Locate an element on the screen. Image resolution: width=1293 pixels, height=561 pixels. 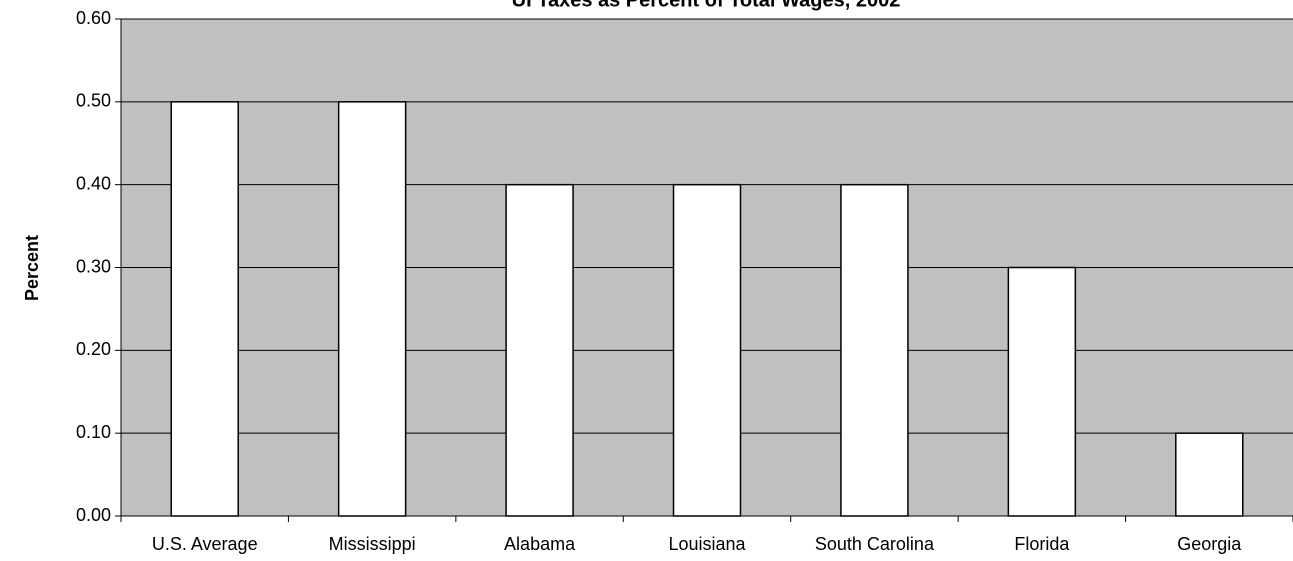
y-tick-label: 0.00 is located at coordinates (93, 515).